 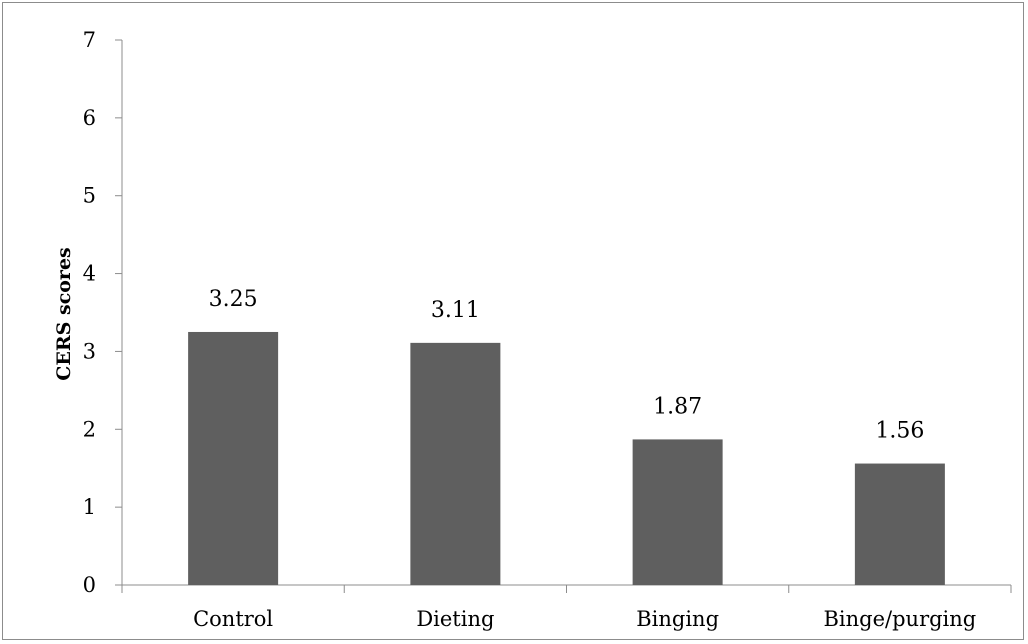 I want to click on y-tick-label: 1, so click(x=89, y=507).